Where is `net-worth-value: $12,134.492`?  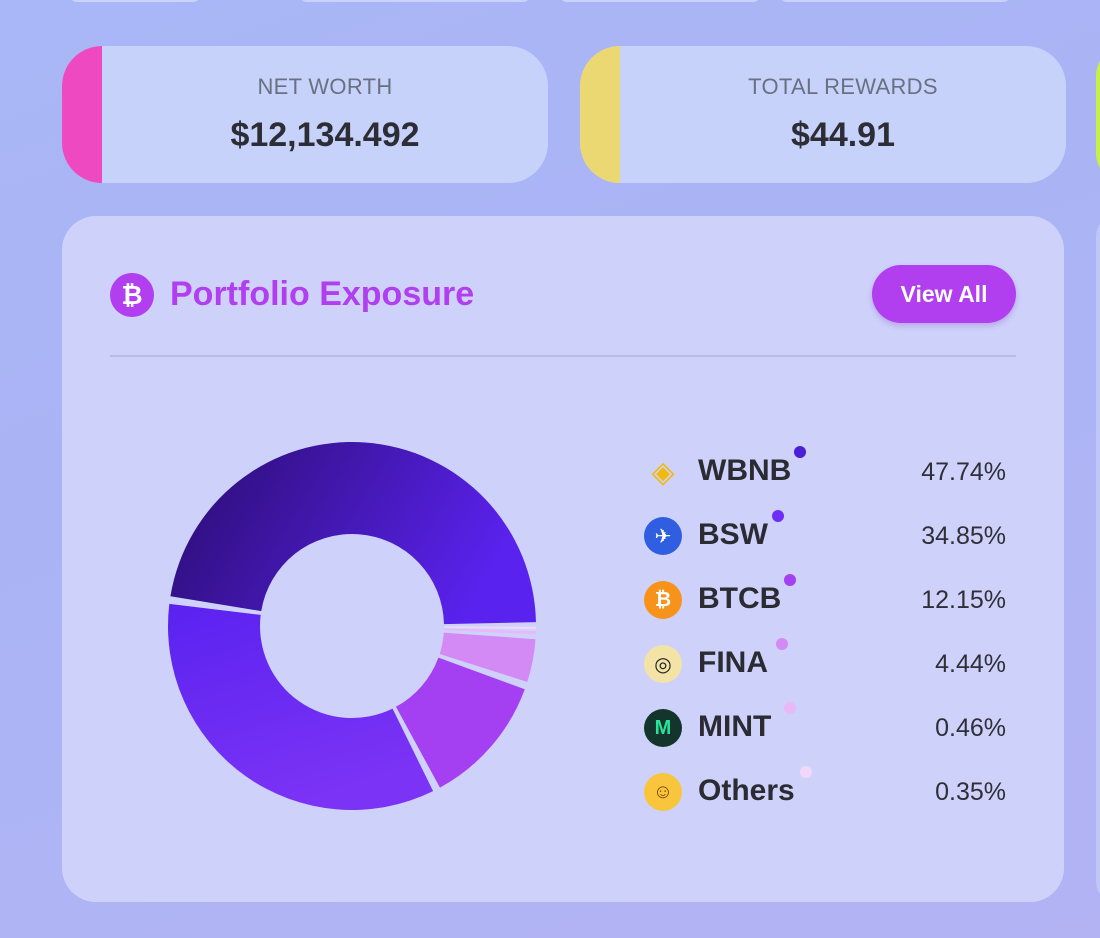 net-worth-value: $12,134.492 is located at coordinates (325, 135).